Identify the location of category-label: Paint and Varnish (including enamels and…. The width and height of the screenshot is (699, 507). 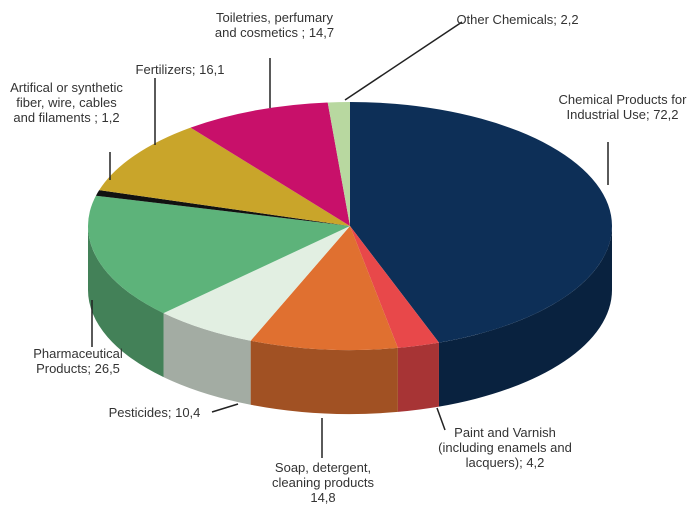
(505, 447).